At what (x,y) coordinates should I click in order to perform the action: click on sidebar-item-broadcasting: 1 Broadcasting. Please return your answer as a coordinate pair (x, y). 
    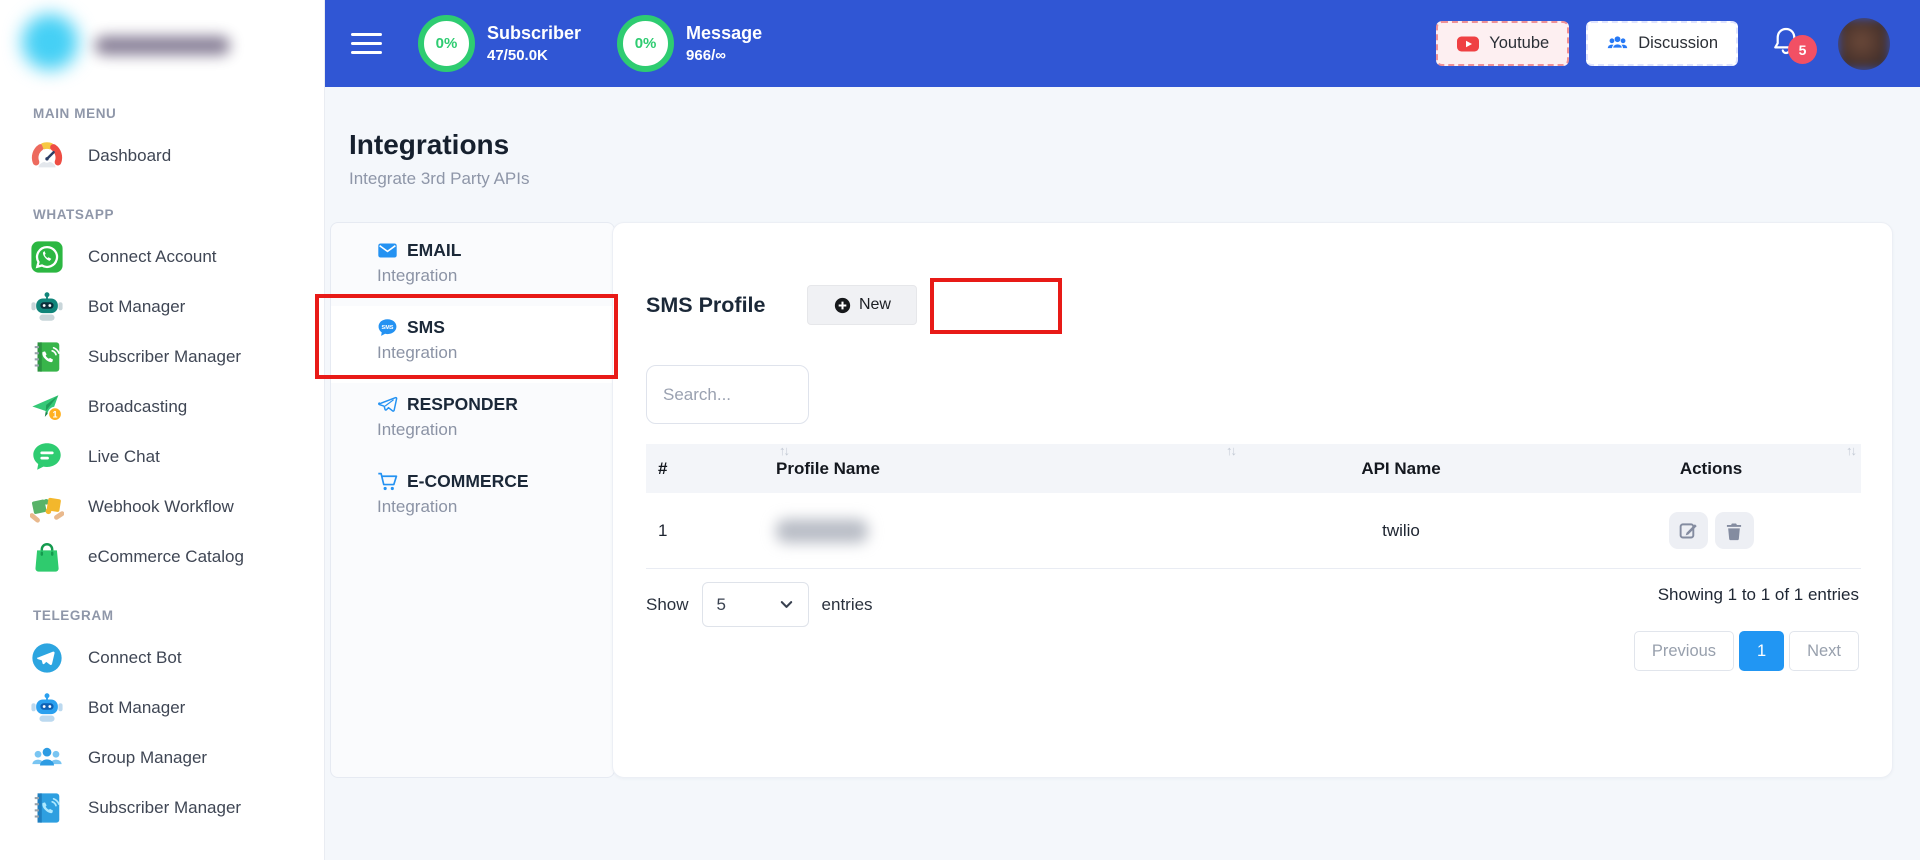
    Looking at the image, I should click on (162, 407).